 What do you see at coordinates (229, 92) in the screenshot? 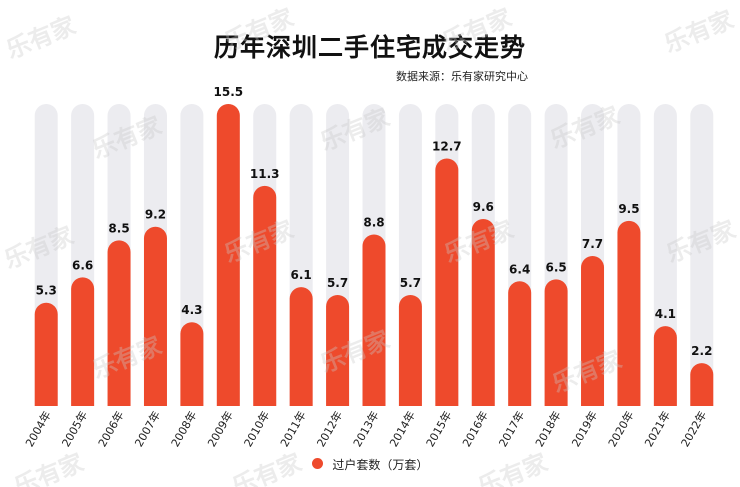
I see `data-label: 15.5` at bounding box center [229, 92].